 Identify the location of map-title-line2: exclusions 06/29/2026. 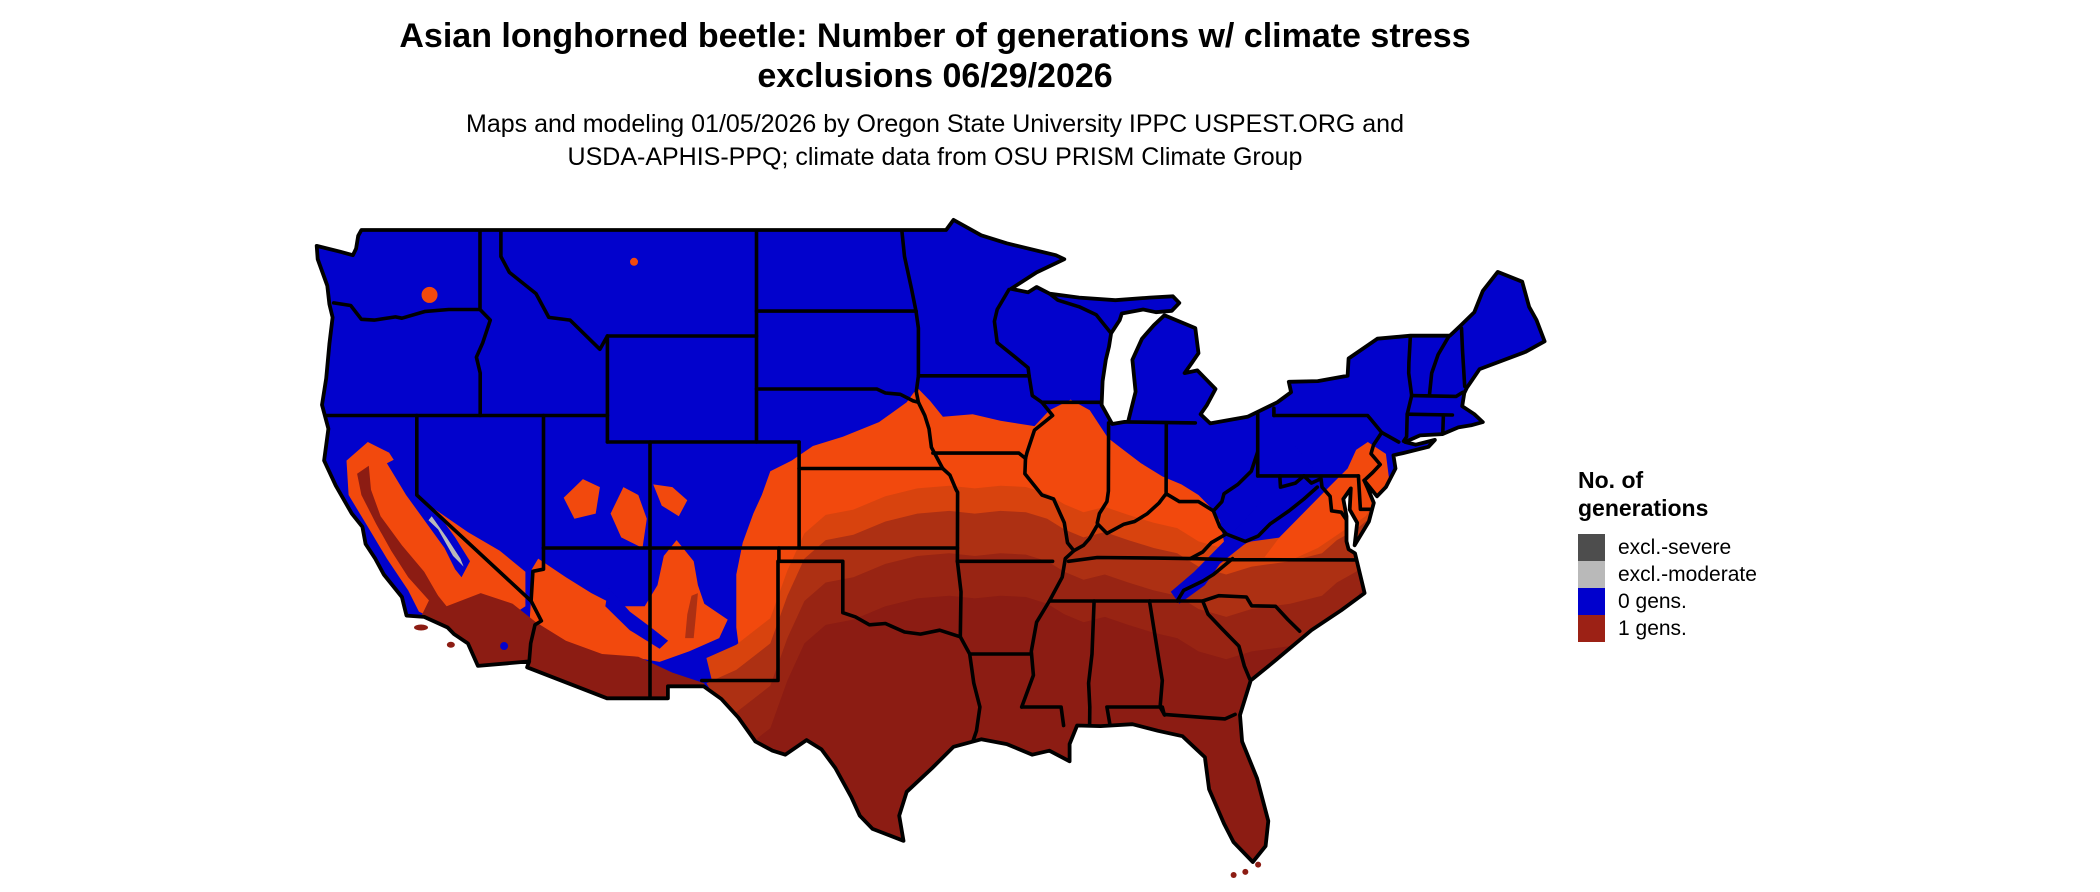
(935, 76).